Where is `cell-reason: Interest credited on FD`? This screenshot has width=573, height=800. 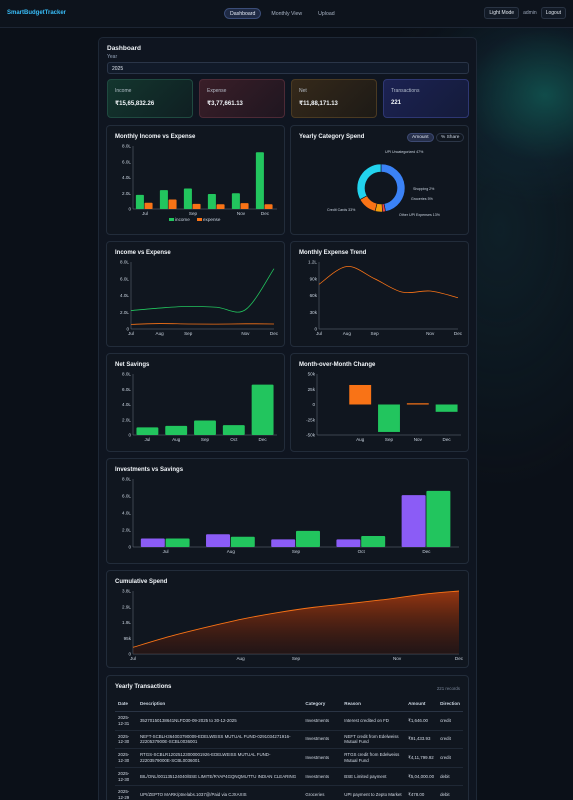
cell-reason: Interest credited on FD is located at coordinates (373, 721).